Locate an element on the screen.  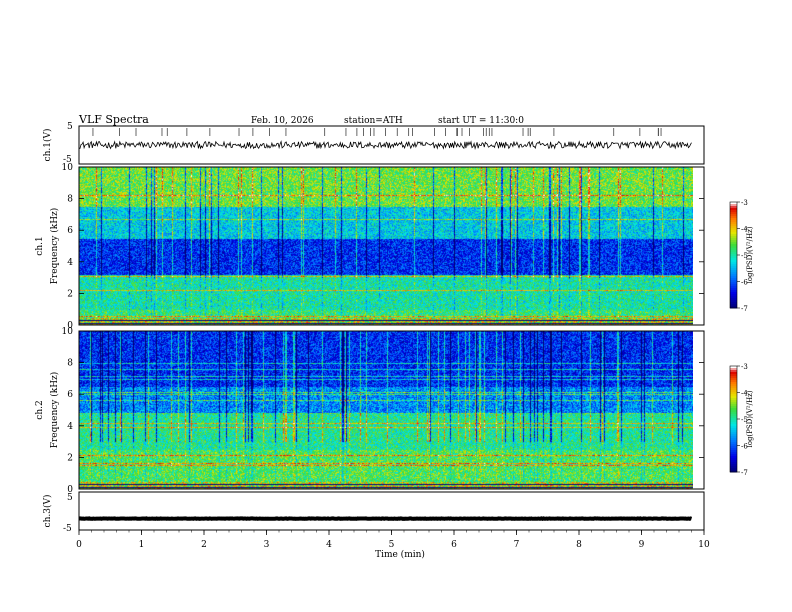
ch1-colorbar-tick-label: -4 is located at coordinates (744, 230).